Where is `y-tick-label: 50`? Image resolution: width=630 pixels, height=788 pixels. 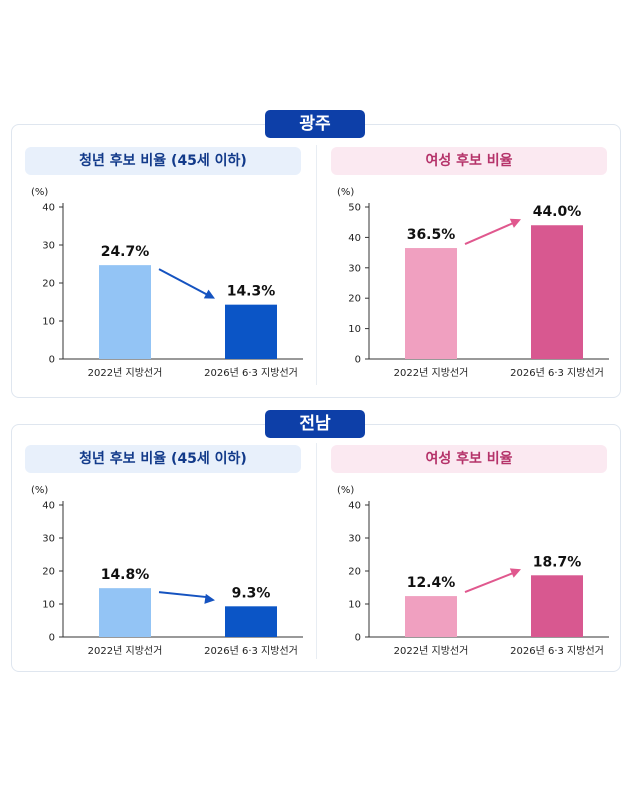
y-tick-label: 50 is located at coordinates (354, 208).